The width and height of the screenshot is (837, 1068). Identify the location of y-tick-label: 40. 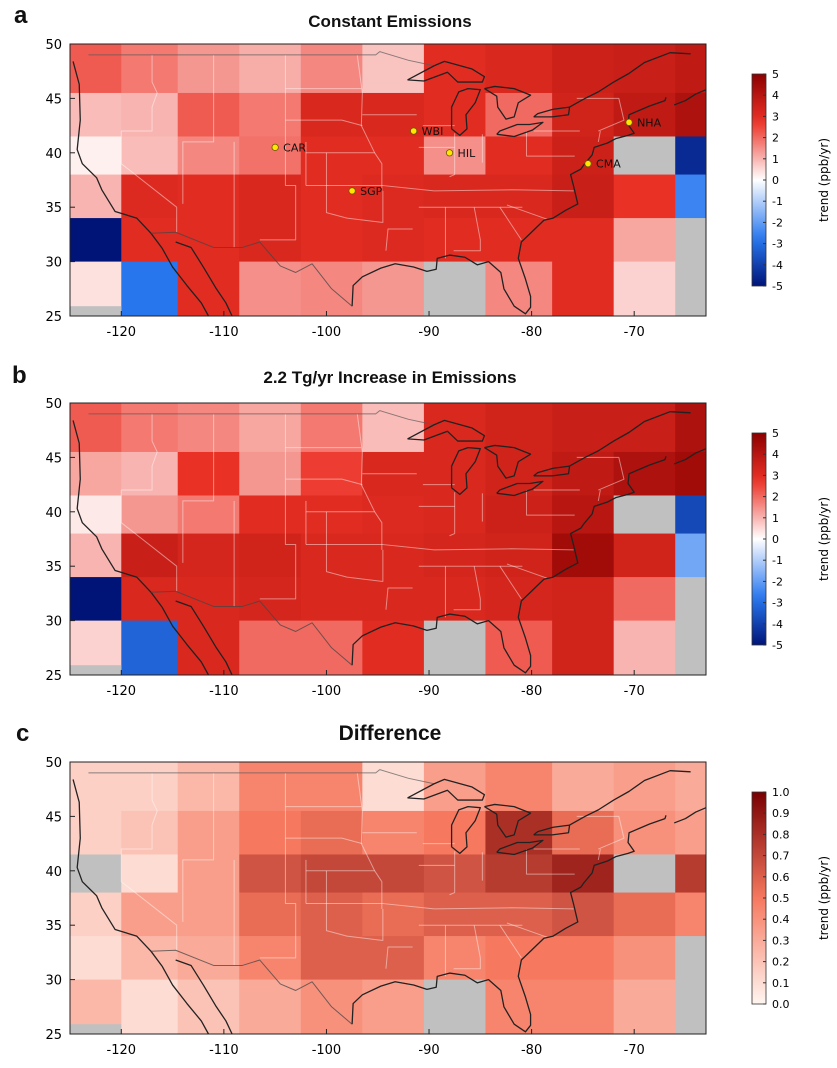
(53, 513).